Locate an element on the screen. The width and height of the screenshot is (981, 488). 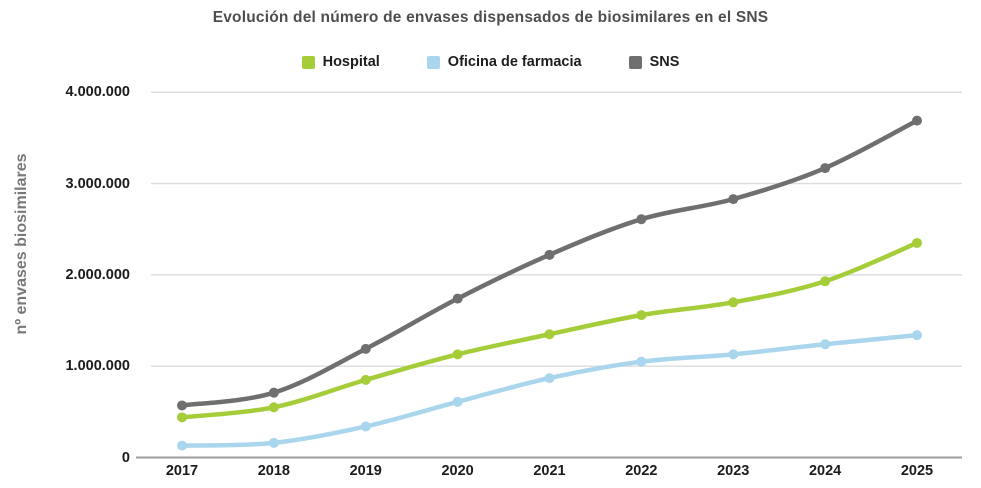
legend-swatch-oficina-icon is located at coordinates (433, 62).